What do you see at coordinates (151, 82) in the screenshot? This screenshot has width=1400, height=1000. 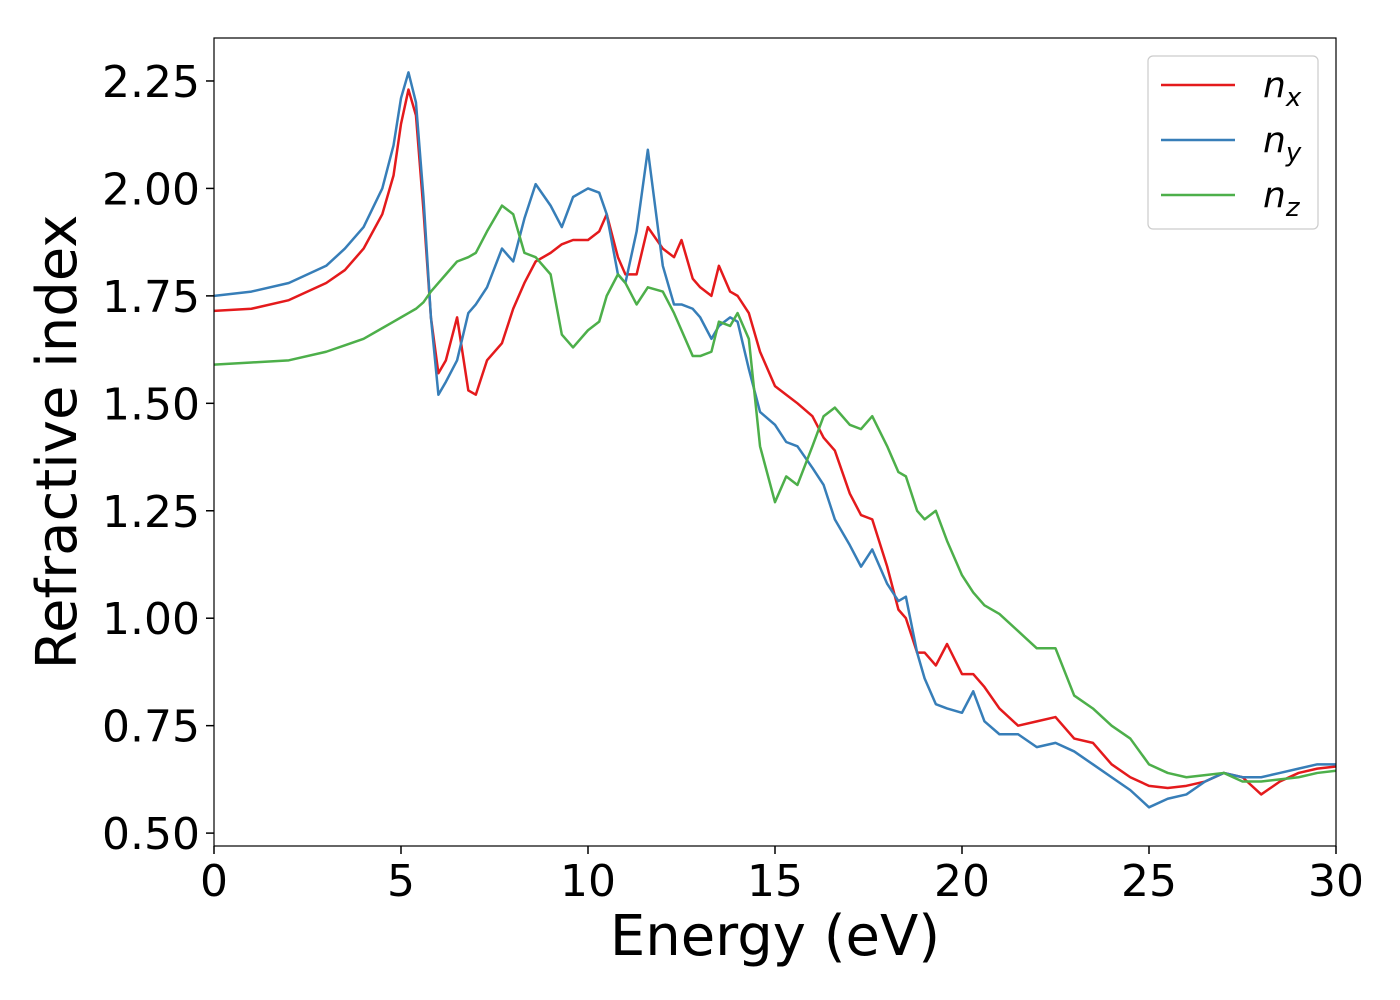 I see `y-tick-label: 2.25` at bounding box center [151, 82].